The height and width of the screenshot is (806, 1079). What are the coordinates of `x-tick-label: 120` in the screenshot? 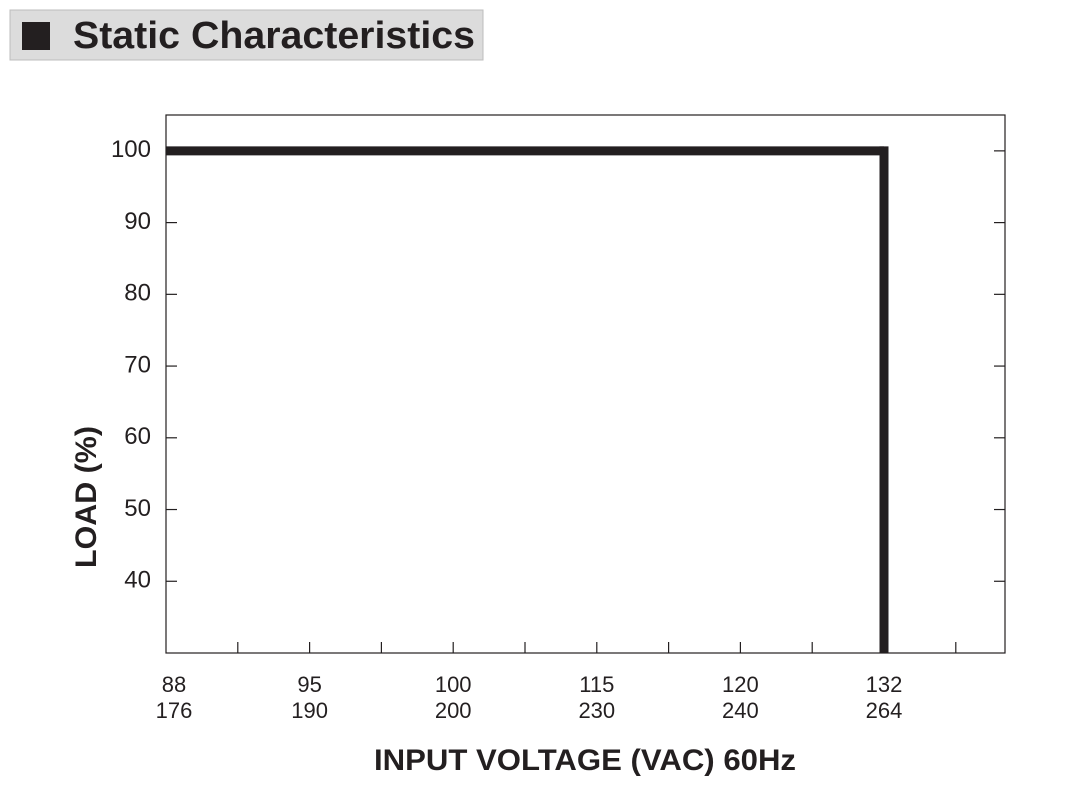 It's located at (740, 684).